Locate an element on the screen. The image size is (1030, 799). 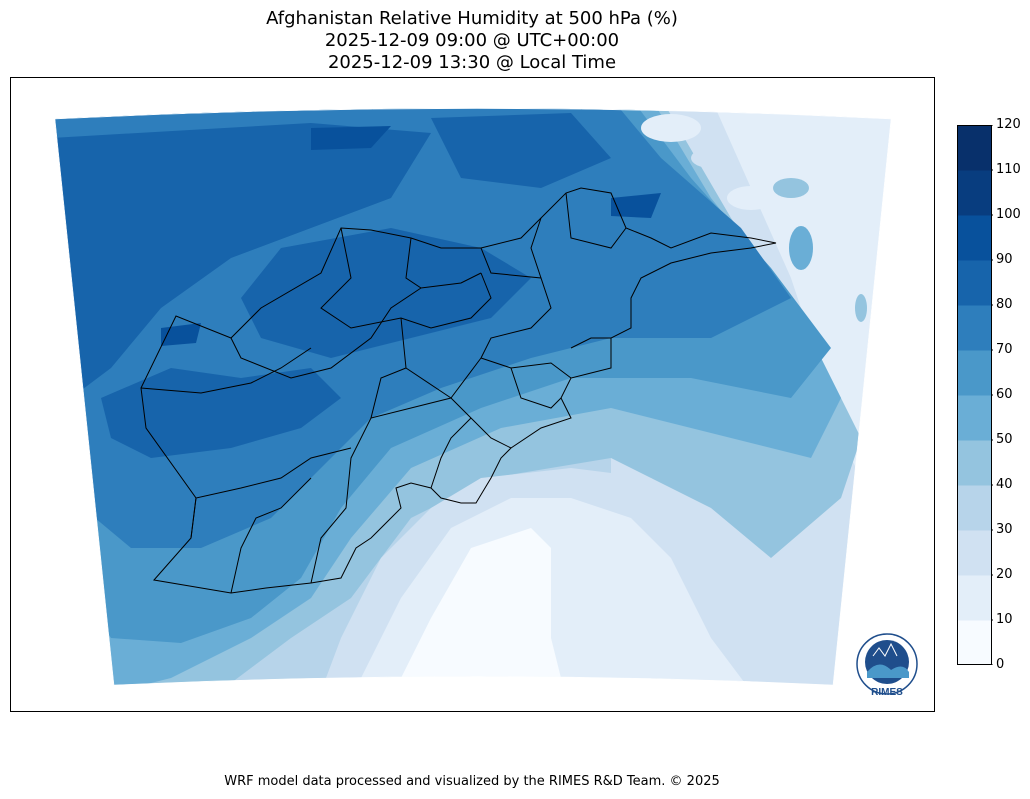
colorbar-tick-label: 40 is located at coordinates (1004, 484).